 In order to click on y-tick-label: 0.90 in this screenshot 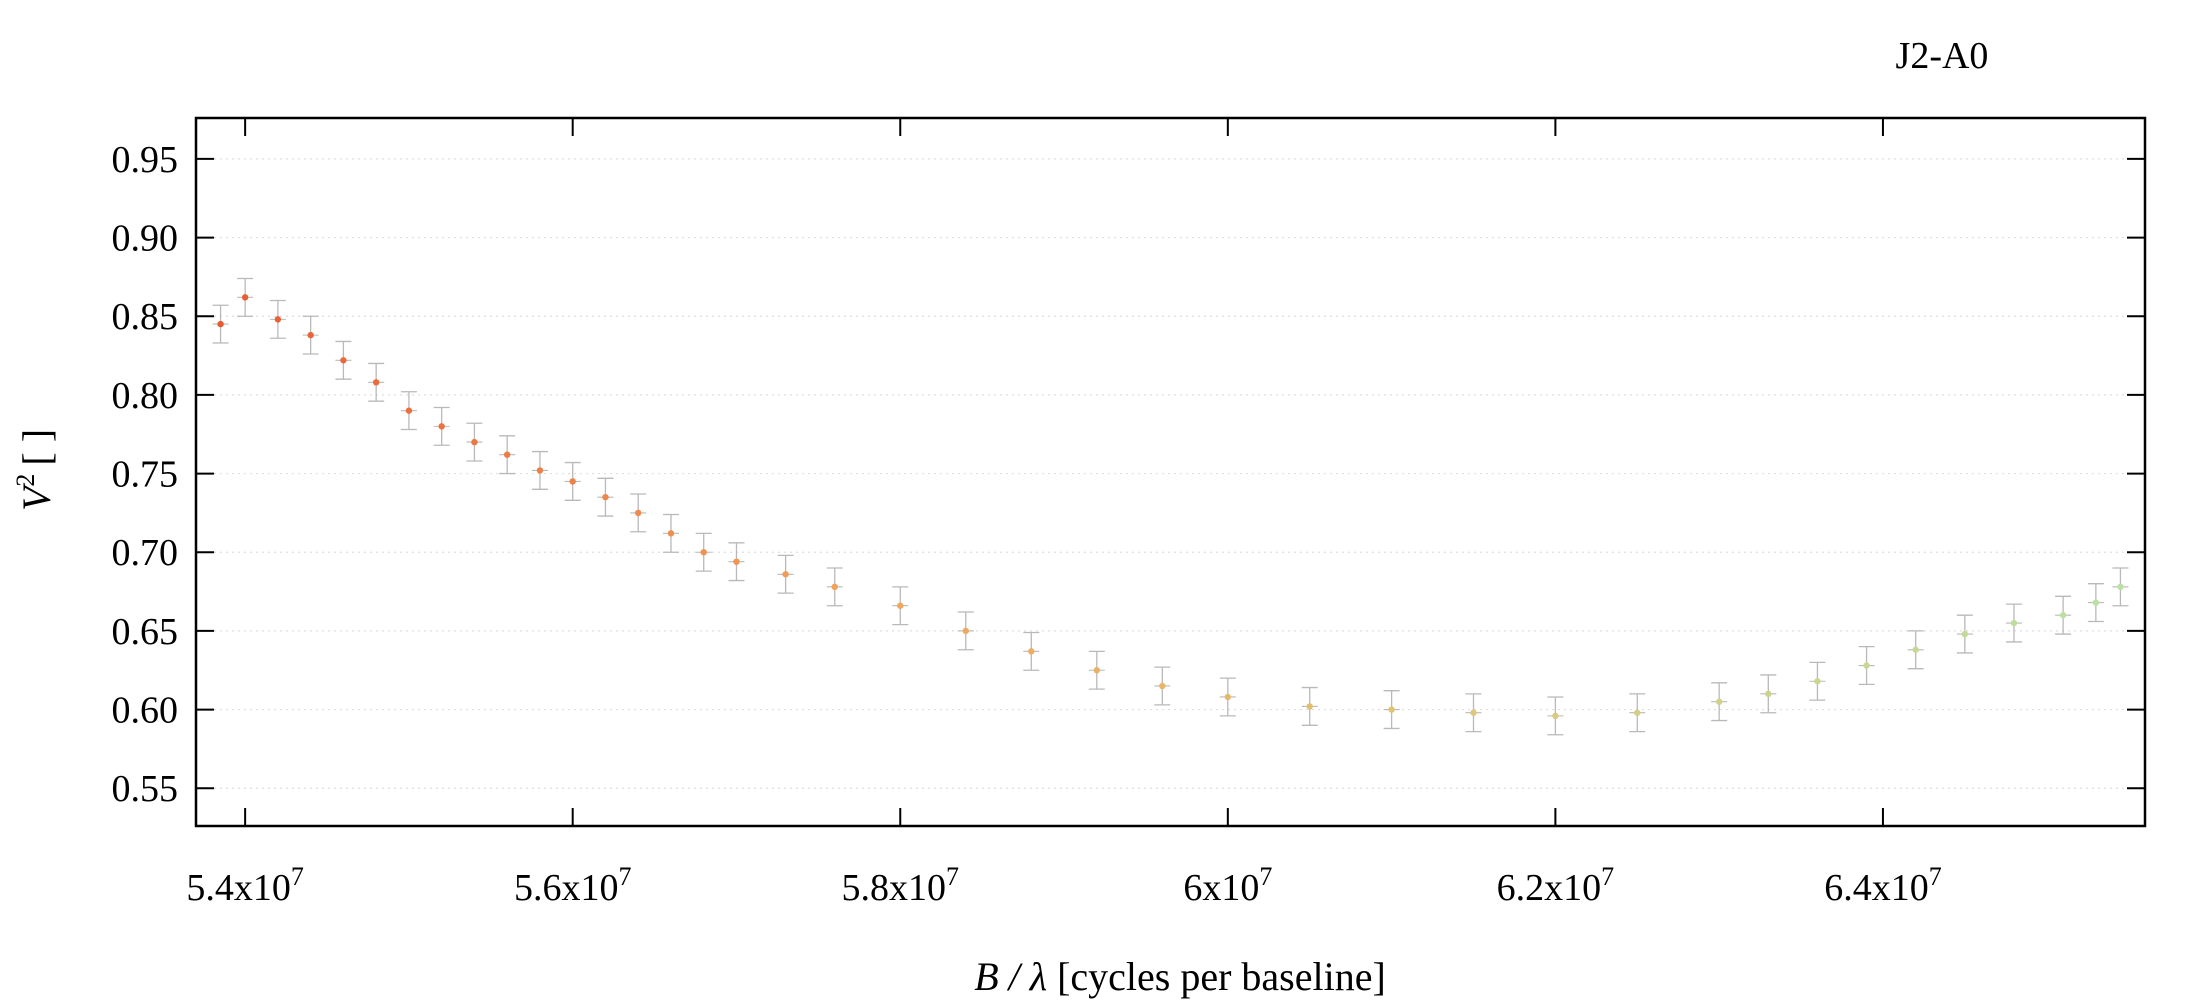, I will do `click(145, 239)`.